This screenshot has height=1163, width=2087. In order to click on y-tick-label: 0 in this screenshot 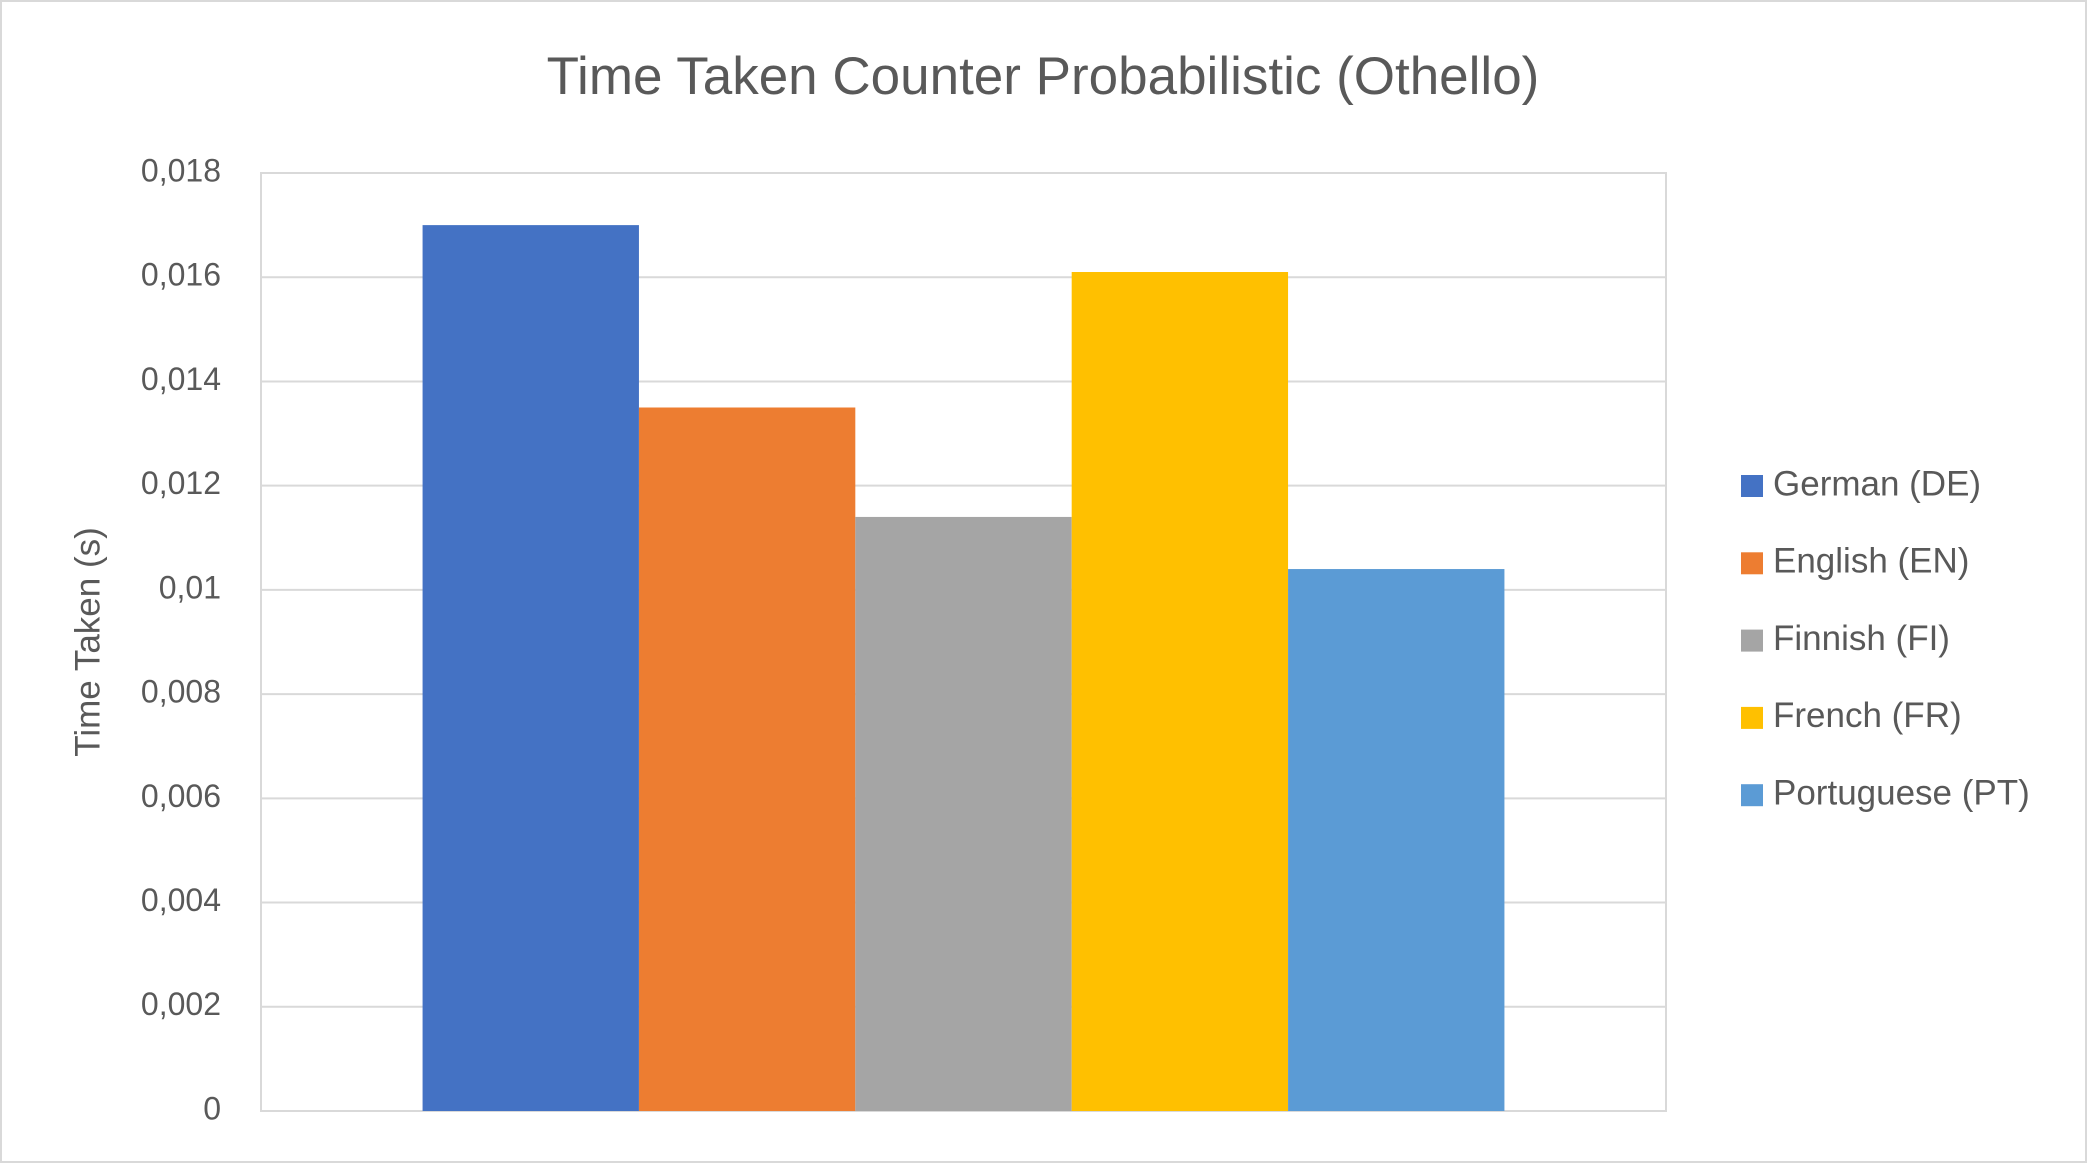, I will do `click(212, 1108)`.